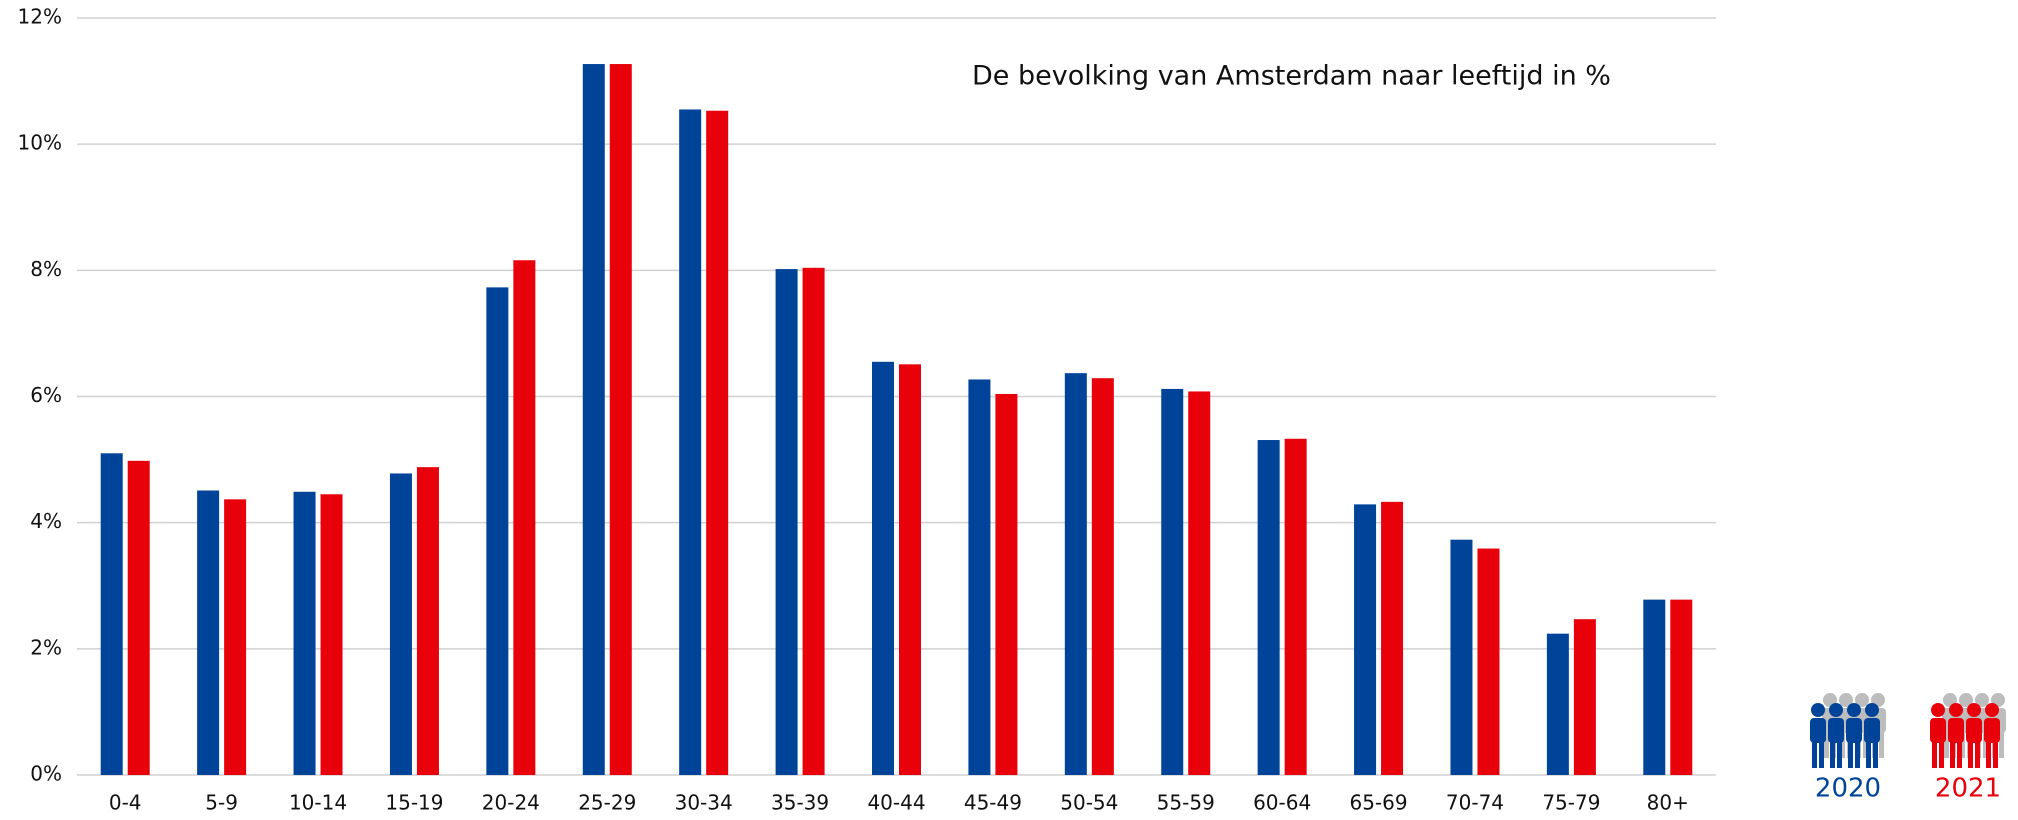 The height and width of the screenshot is (820, 2018). Describe the element at coordinates (221, 803) in the screenshot. I see `x-tick-label: 5-9` at that location.